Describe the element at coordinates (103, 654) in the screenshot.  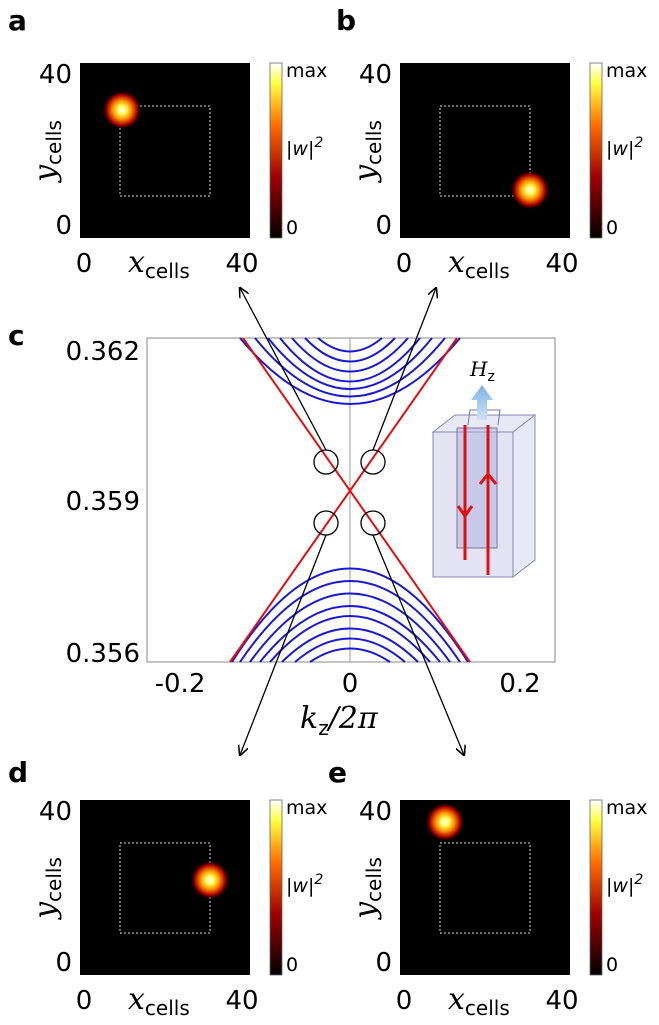
I see `y-tick-label: 0.356` at that location.